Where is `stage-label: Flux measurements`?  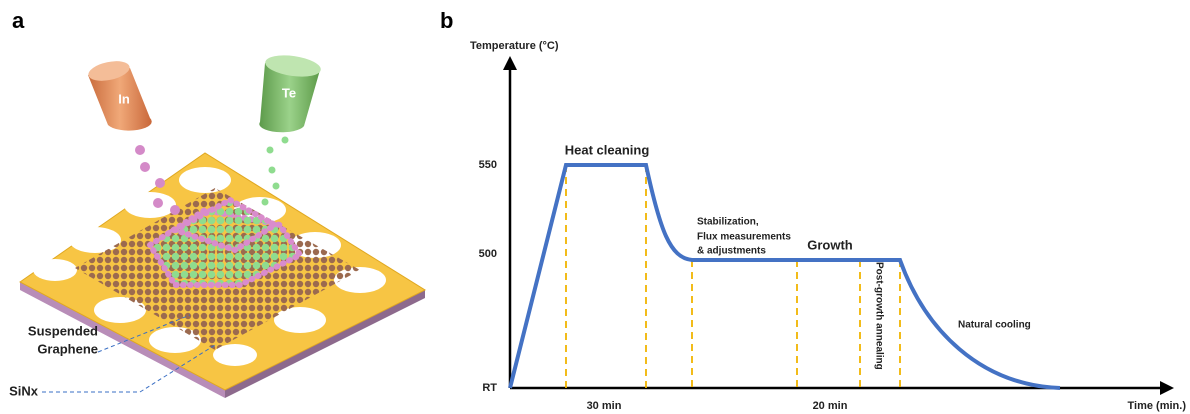 stage-label: Flux measurements is located at coordinates (744, 237).